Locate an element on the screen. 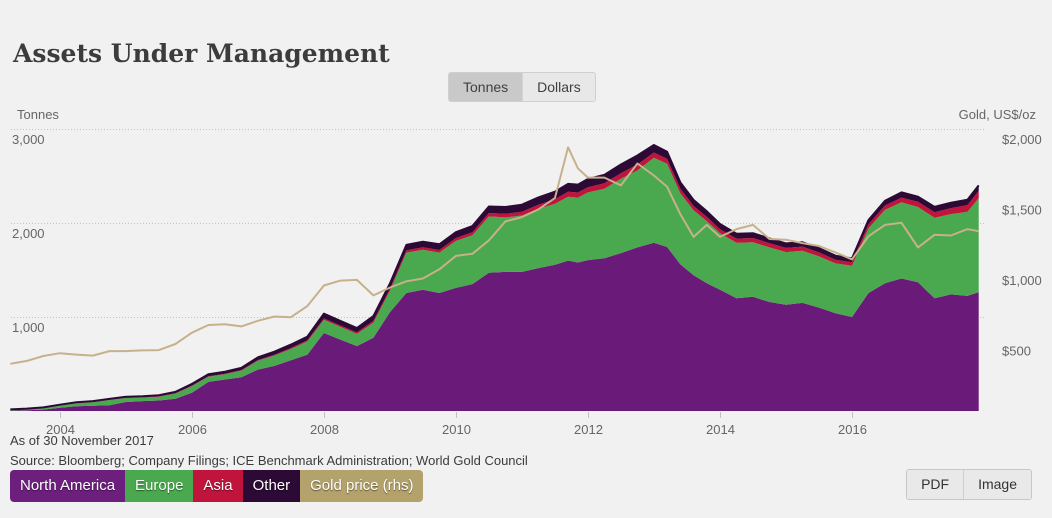  svg-text: 2010 is located at coordinates (456, 429).